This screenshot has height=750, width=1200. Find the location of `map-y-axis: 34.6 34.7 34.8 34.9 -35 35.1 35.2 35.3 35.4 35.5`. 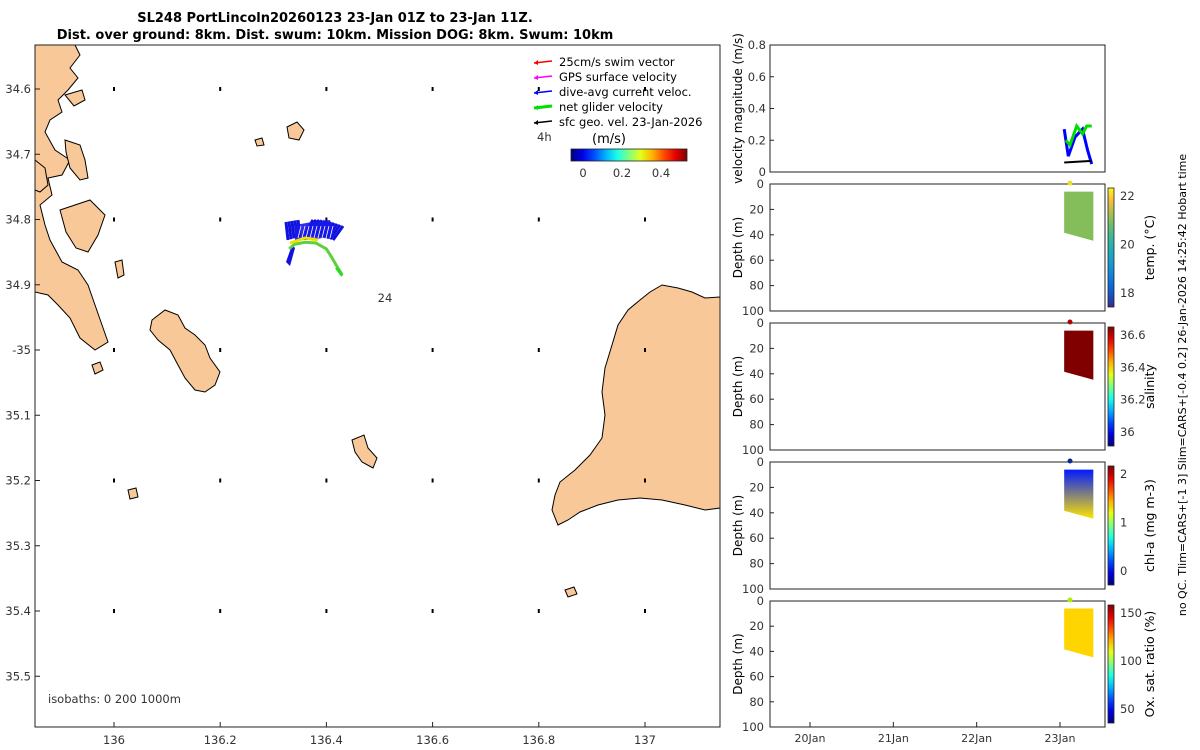

map-y-axis: 34.6 34.7 34.8 34.9 -35 35.1 35.2 35.3 35.4 35.5 is located at coordinates (22, 382).